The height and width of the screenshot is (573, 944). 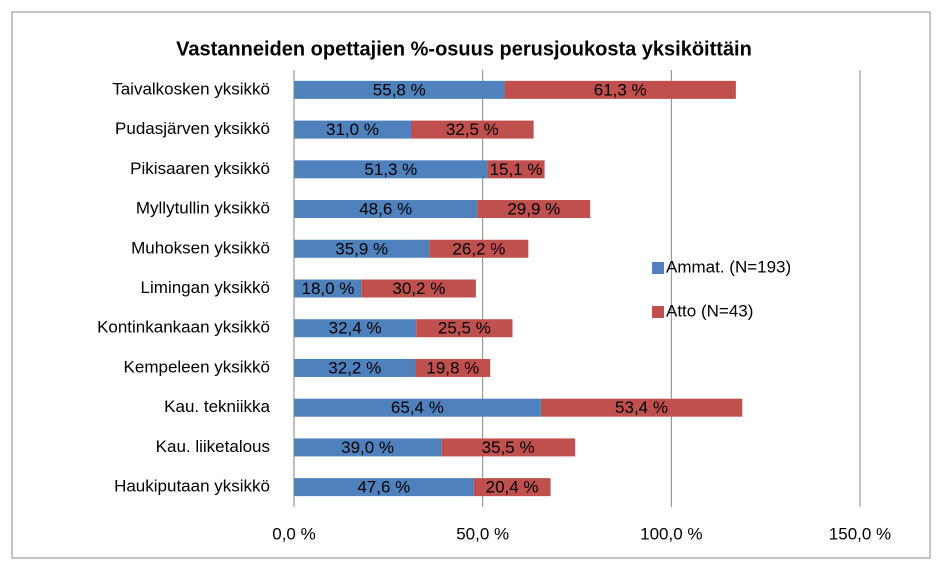 I want to click on data-label: 32,5 %, so click(x=472, y=129).